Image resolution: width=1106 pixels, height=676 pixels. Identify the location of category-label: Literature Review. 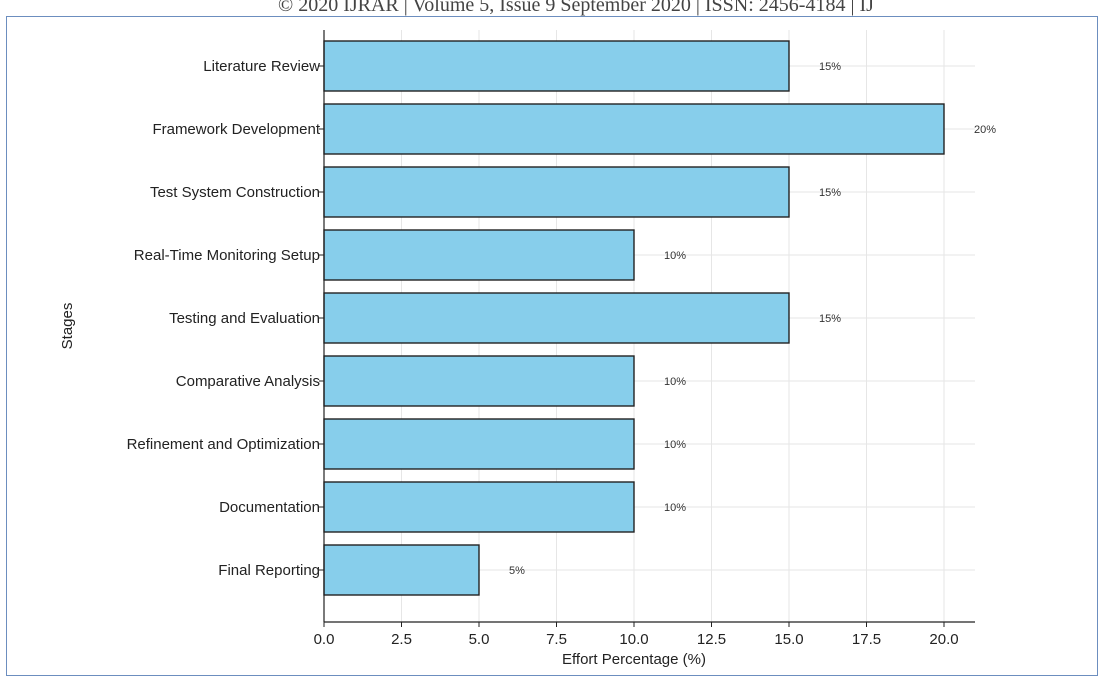
(261, 66).